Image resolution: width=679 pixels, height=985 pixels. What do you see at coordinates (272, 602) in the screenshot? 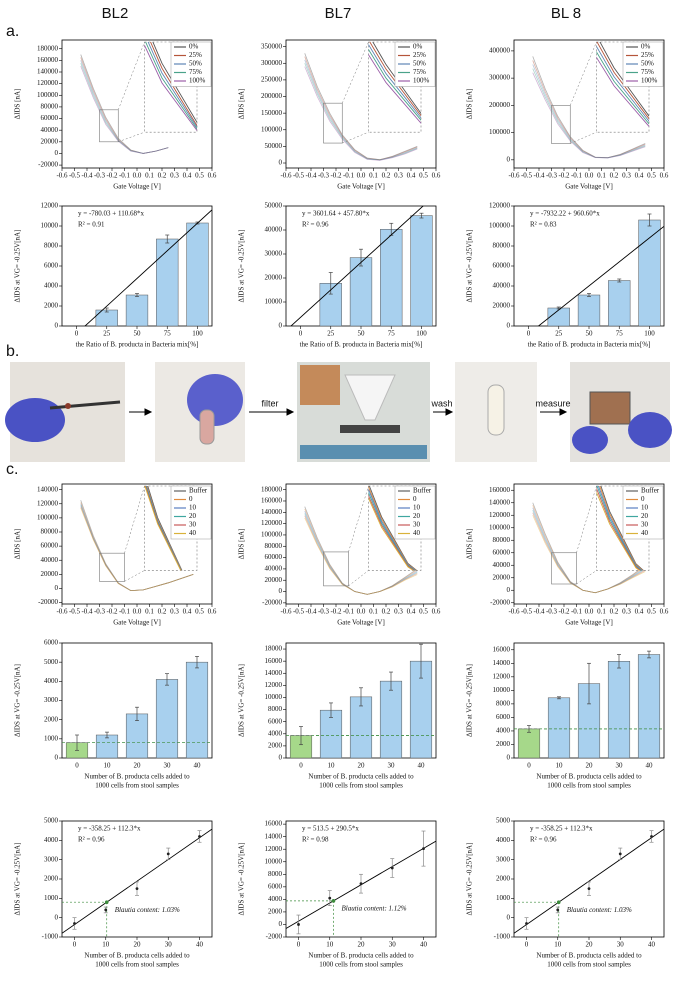
I see `y-tick-label: -20000` at bounding box center [272, 602].